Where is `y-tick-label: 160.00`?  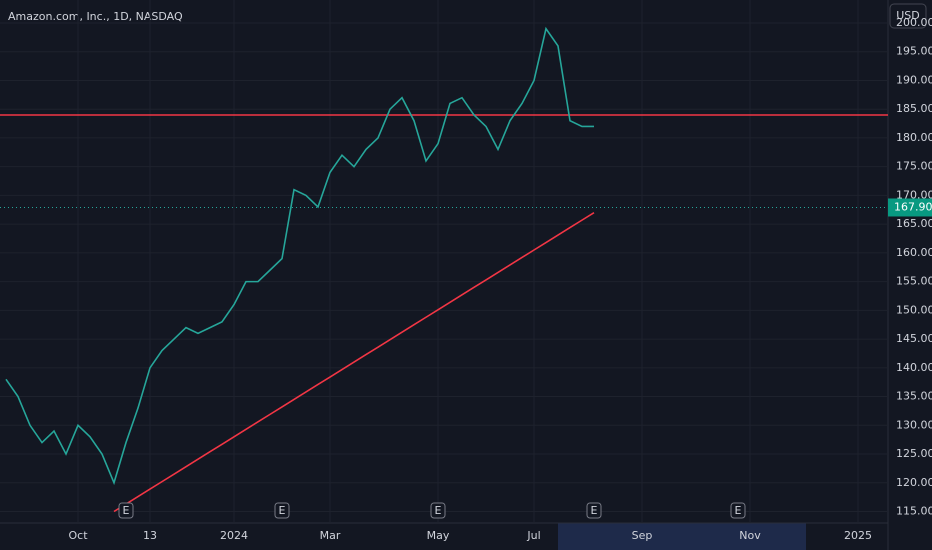 y-tick-label: 160.00 is located at coordinates (914, 252).